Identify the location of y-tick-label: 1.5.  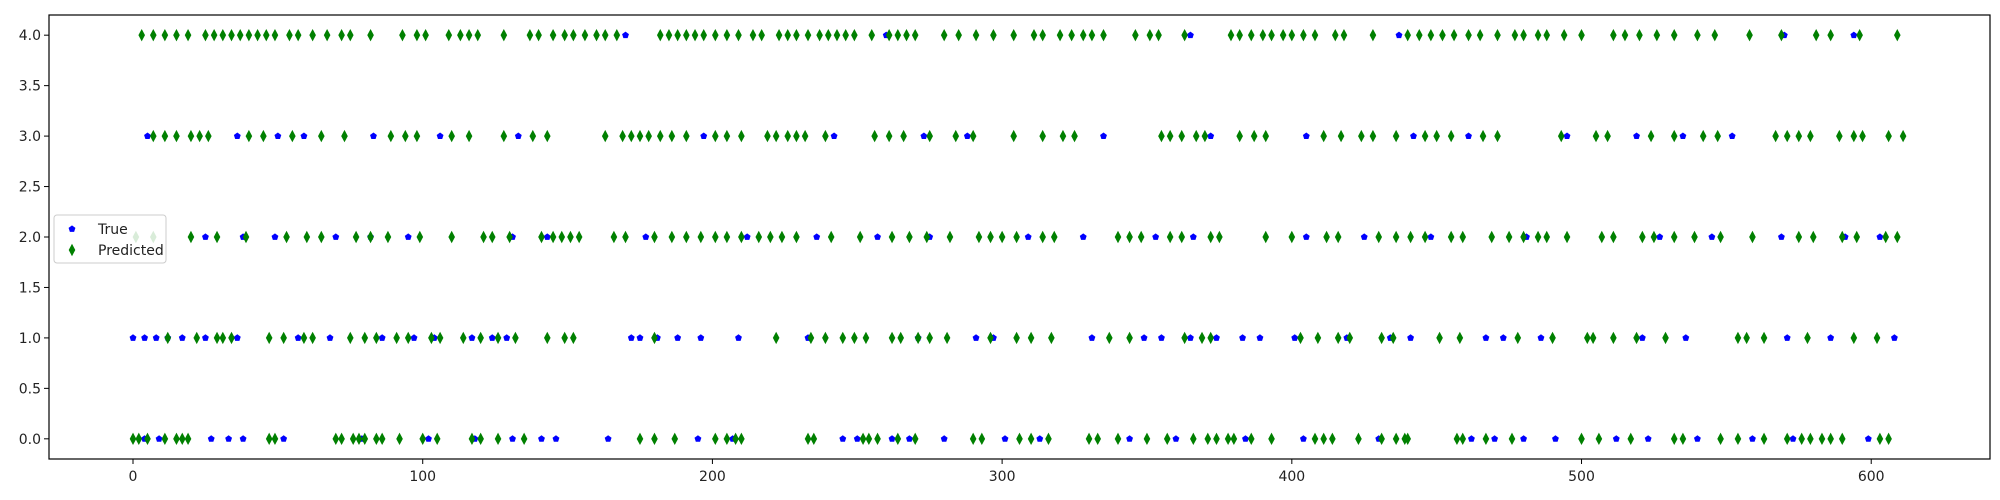
(30, 288).